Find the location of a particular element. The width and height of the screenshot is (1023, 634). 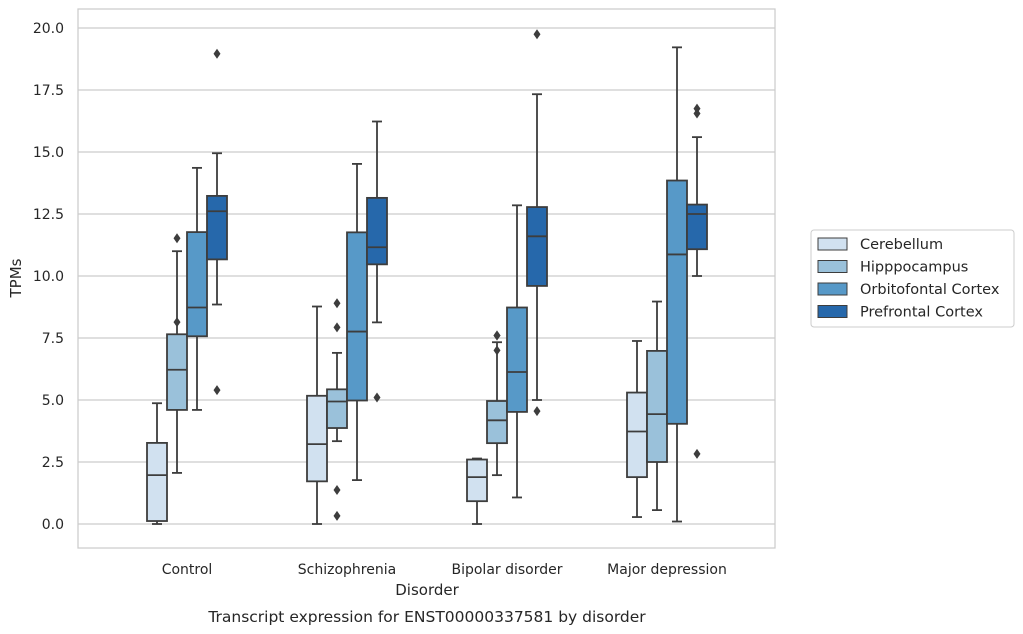

y-tick-label: 17.5 is located at coordinates (48, 91).